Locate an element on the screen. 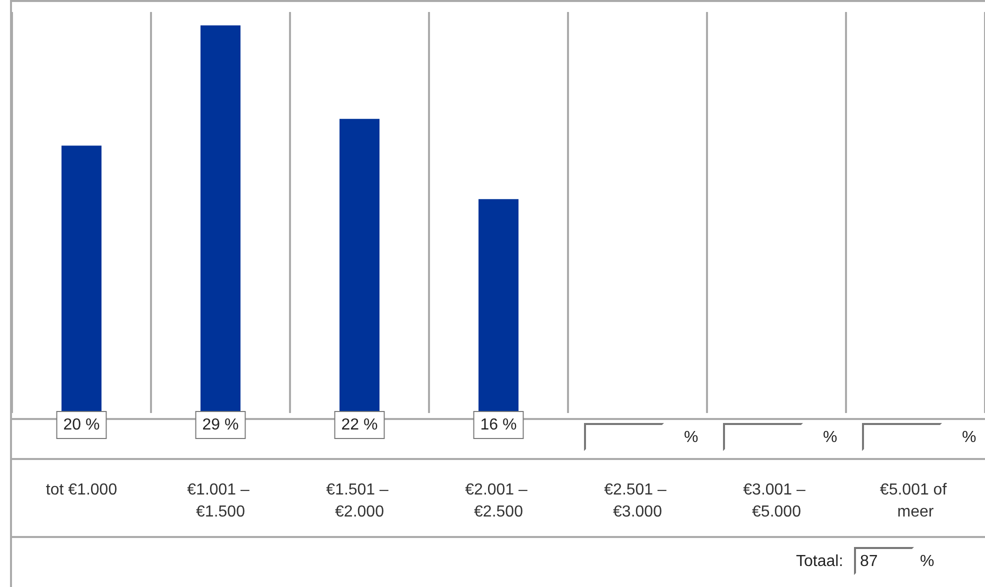  text: Totaal: 87 % is located at coordinates (865, 561).